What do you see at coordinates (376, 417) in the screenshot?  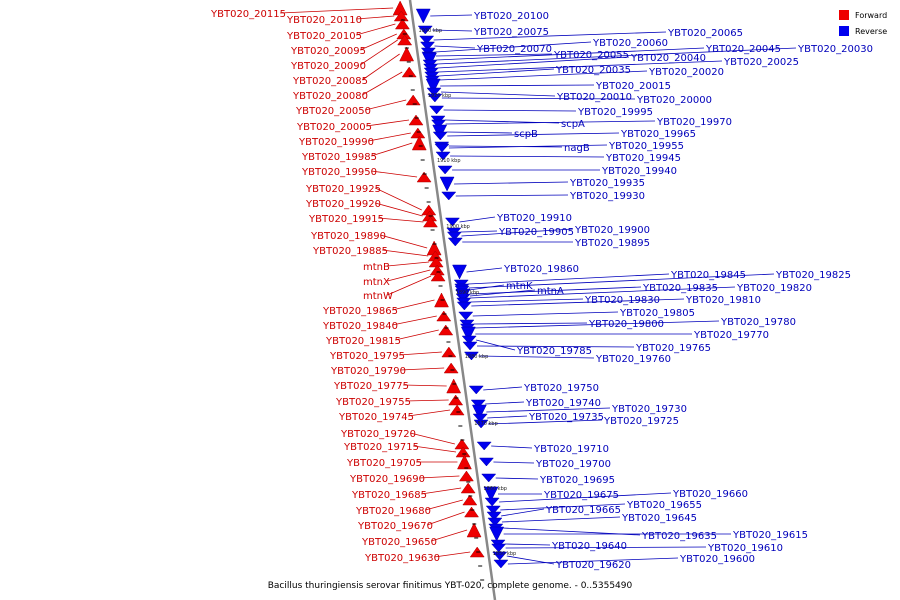 I see `gene-label-ybt020-19745: YBT020_19745` at bounding box center [376, 417].